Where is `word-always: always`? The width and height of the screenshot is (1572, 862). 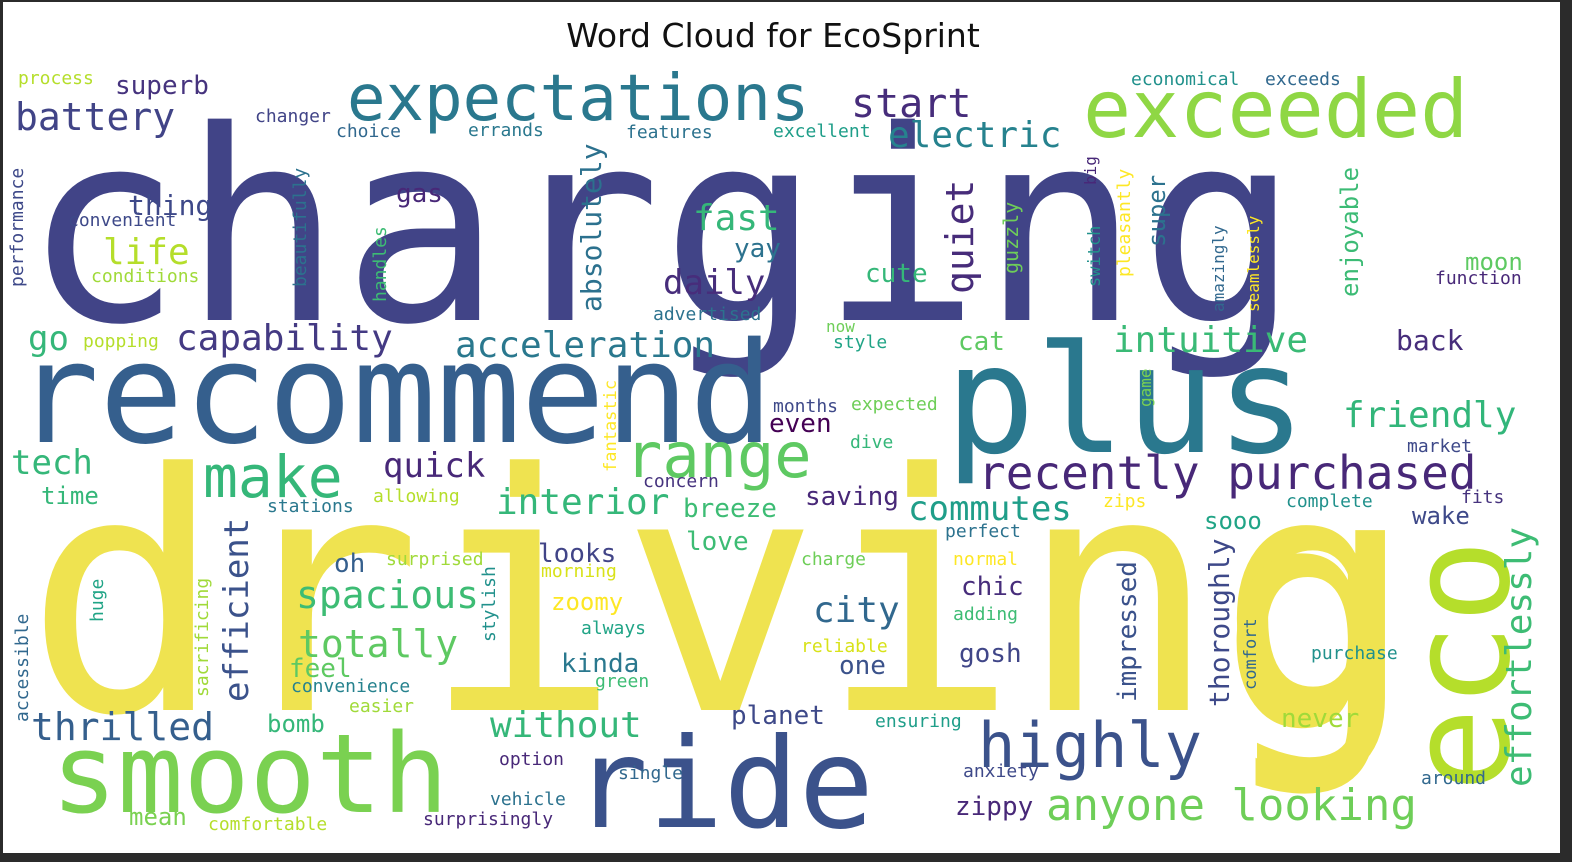 word-always: always is located at coordinates (613, 628).